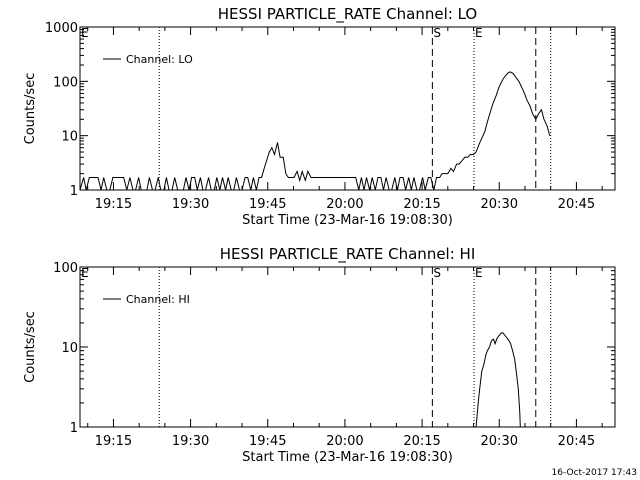 This screenshot has width=640, height=480. Describe the element at coordinates (348, 254) in the screenshot. I see `chart-title: HESSI PARTICLE_RATE Channel: HI` at that location.